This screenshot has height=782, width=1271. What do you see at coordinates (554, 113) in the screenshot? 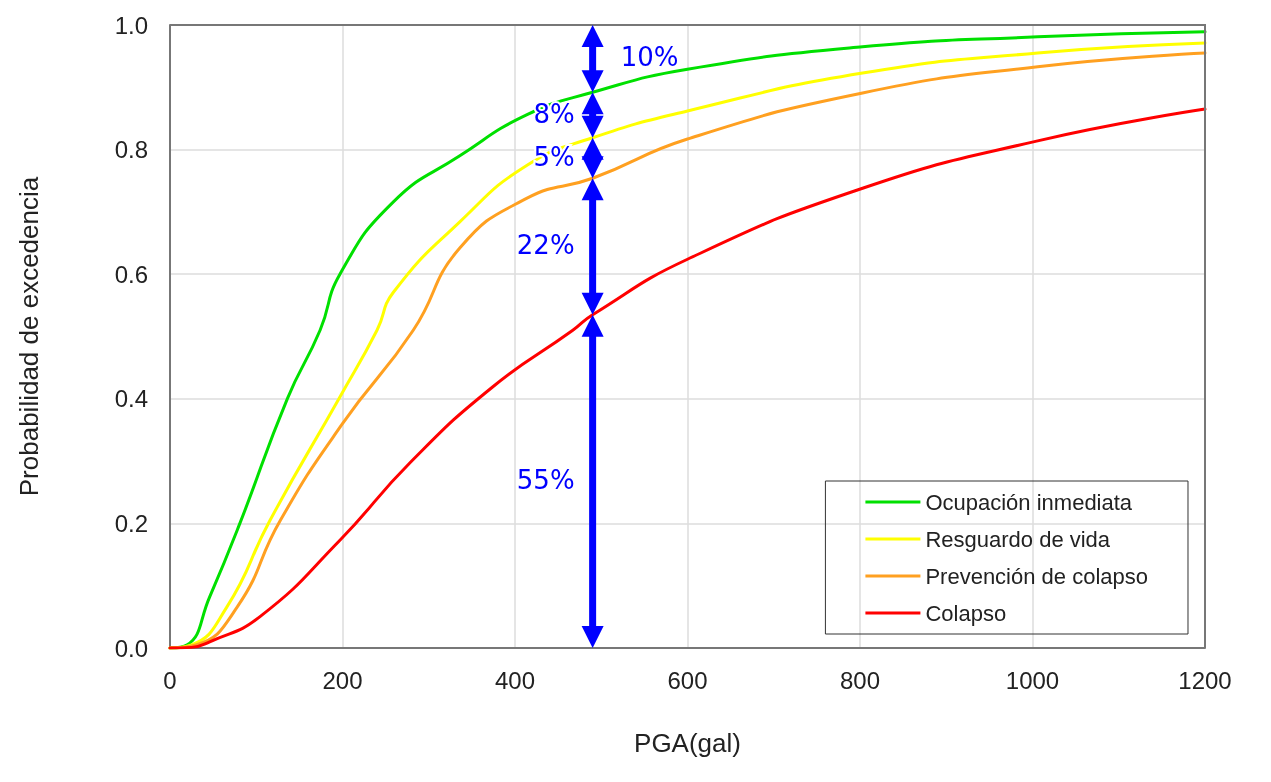
I see `annotation: 8%` at bounding box center [554, 113].